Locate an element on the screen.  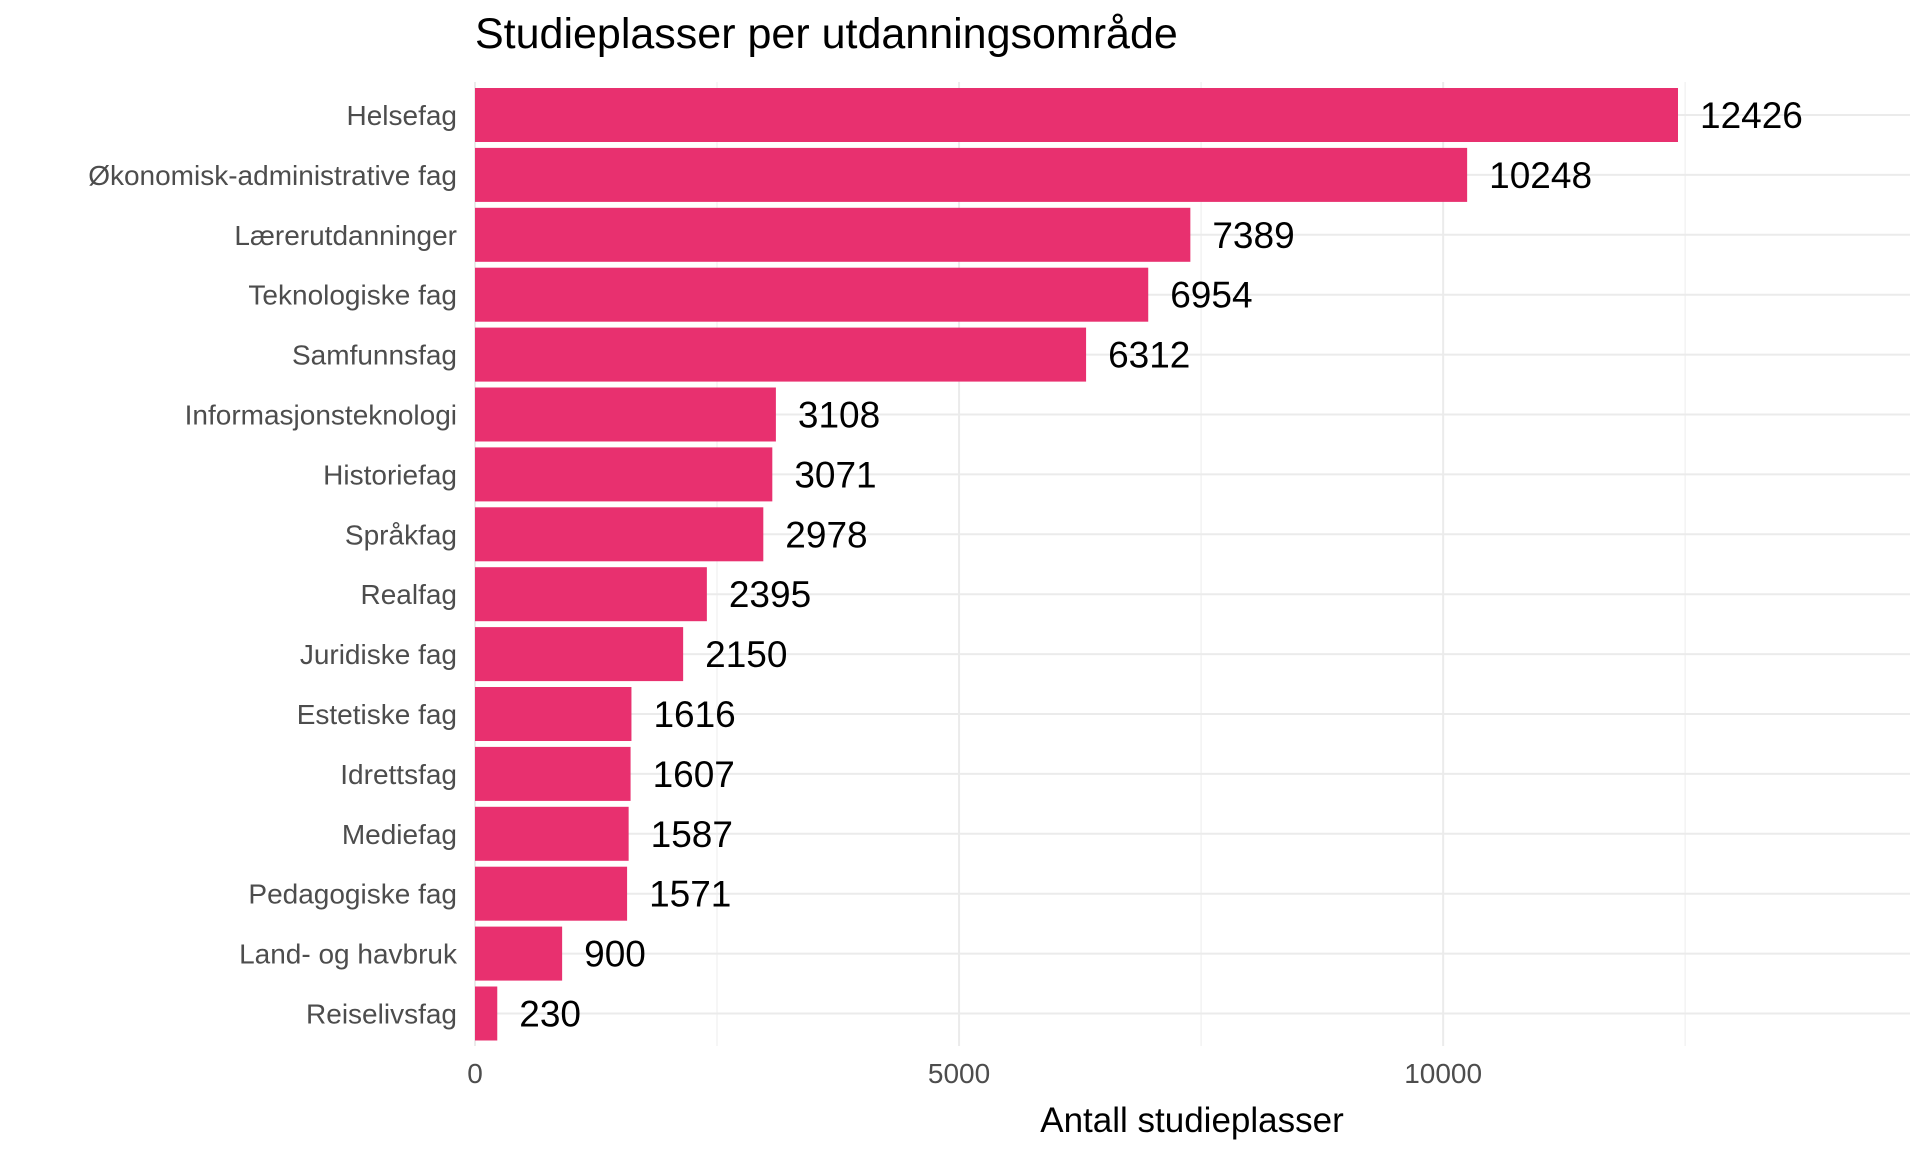
data-label: 230 is located at coordinates (550, 1014).